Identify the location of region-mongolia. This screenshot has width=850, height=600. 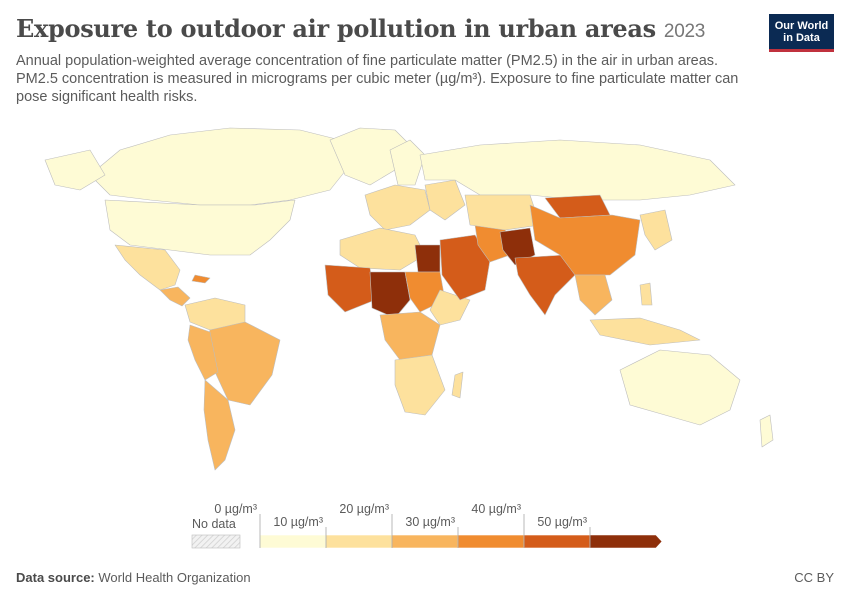
(577, 206).